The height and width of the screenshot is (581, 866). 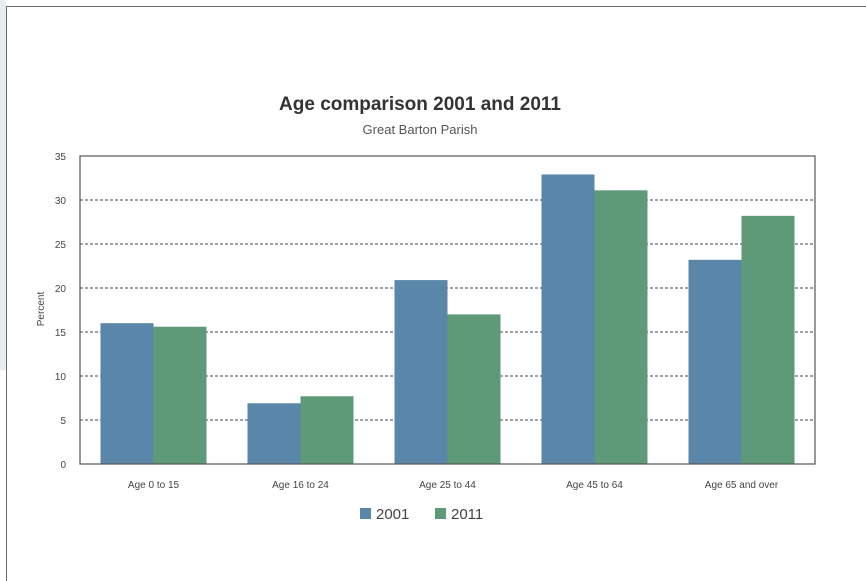 I want to click on y-tick-label: 35, so click(x=61, y=157).